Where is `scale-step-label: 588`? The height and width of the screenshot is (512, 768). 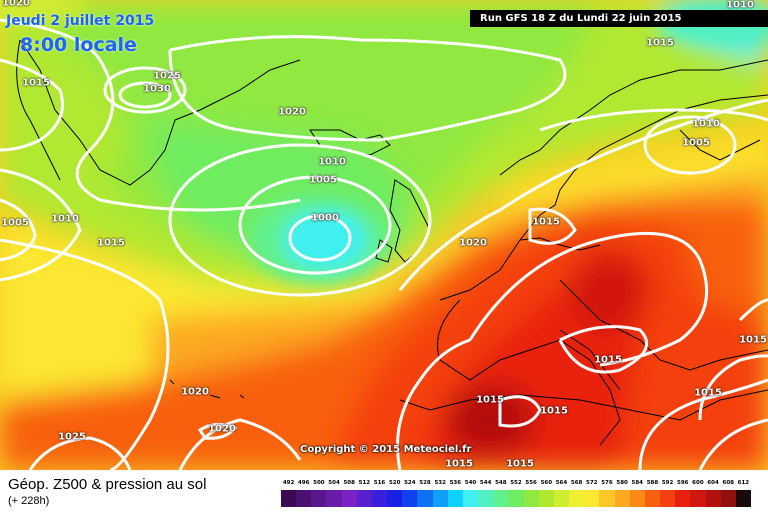
scale-step-label: 588 is located at coordinates (652, 483).